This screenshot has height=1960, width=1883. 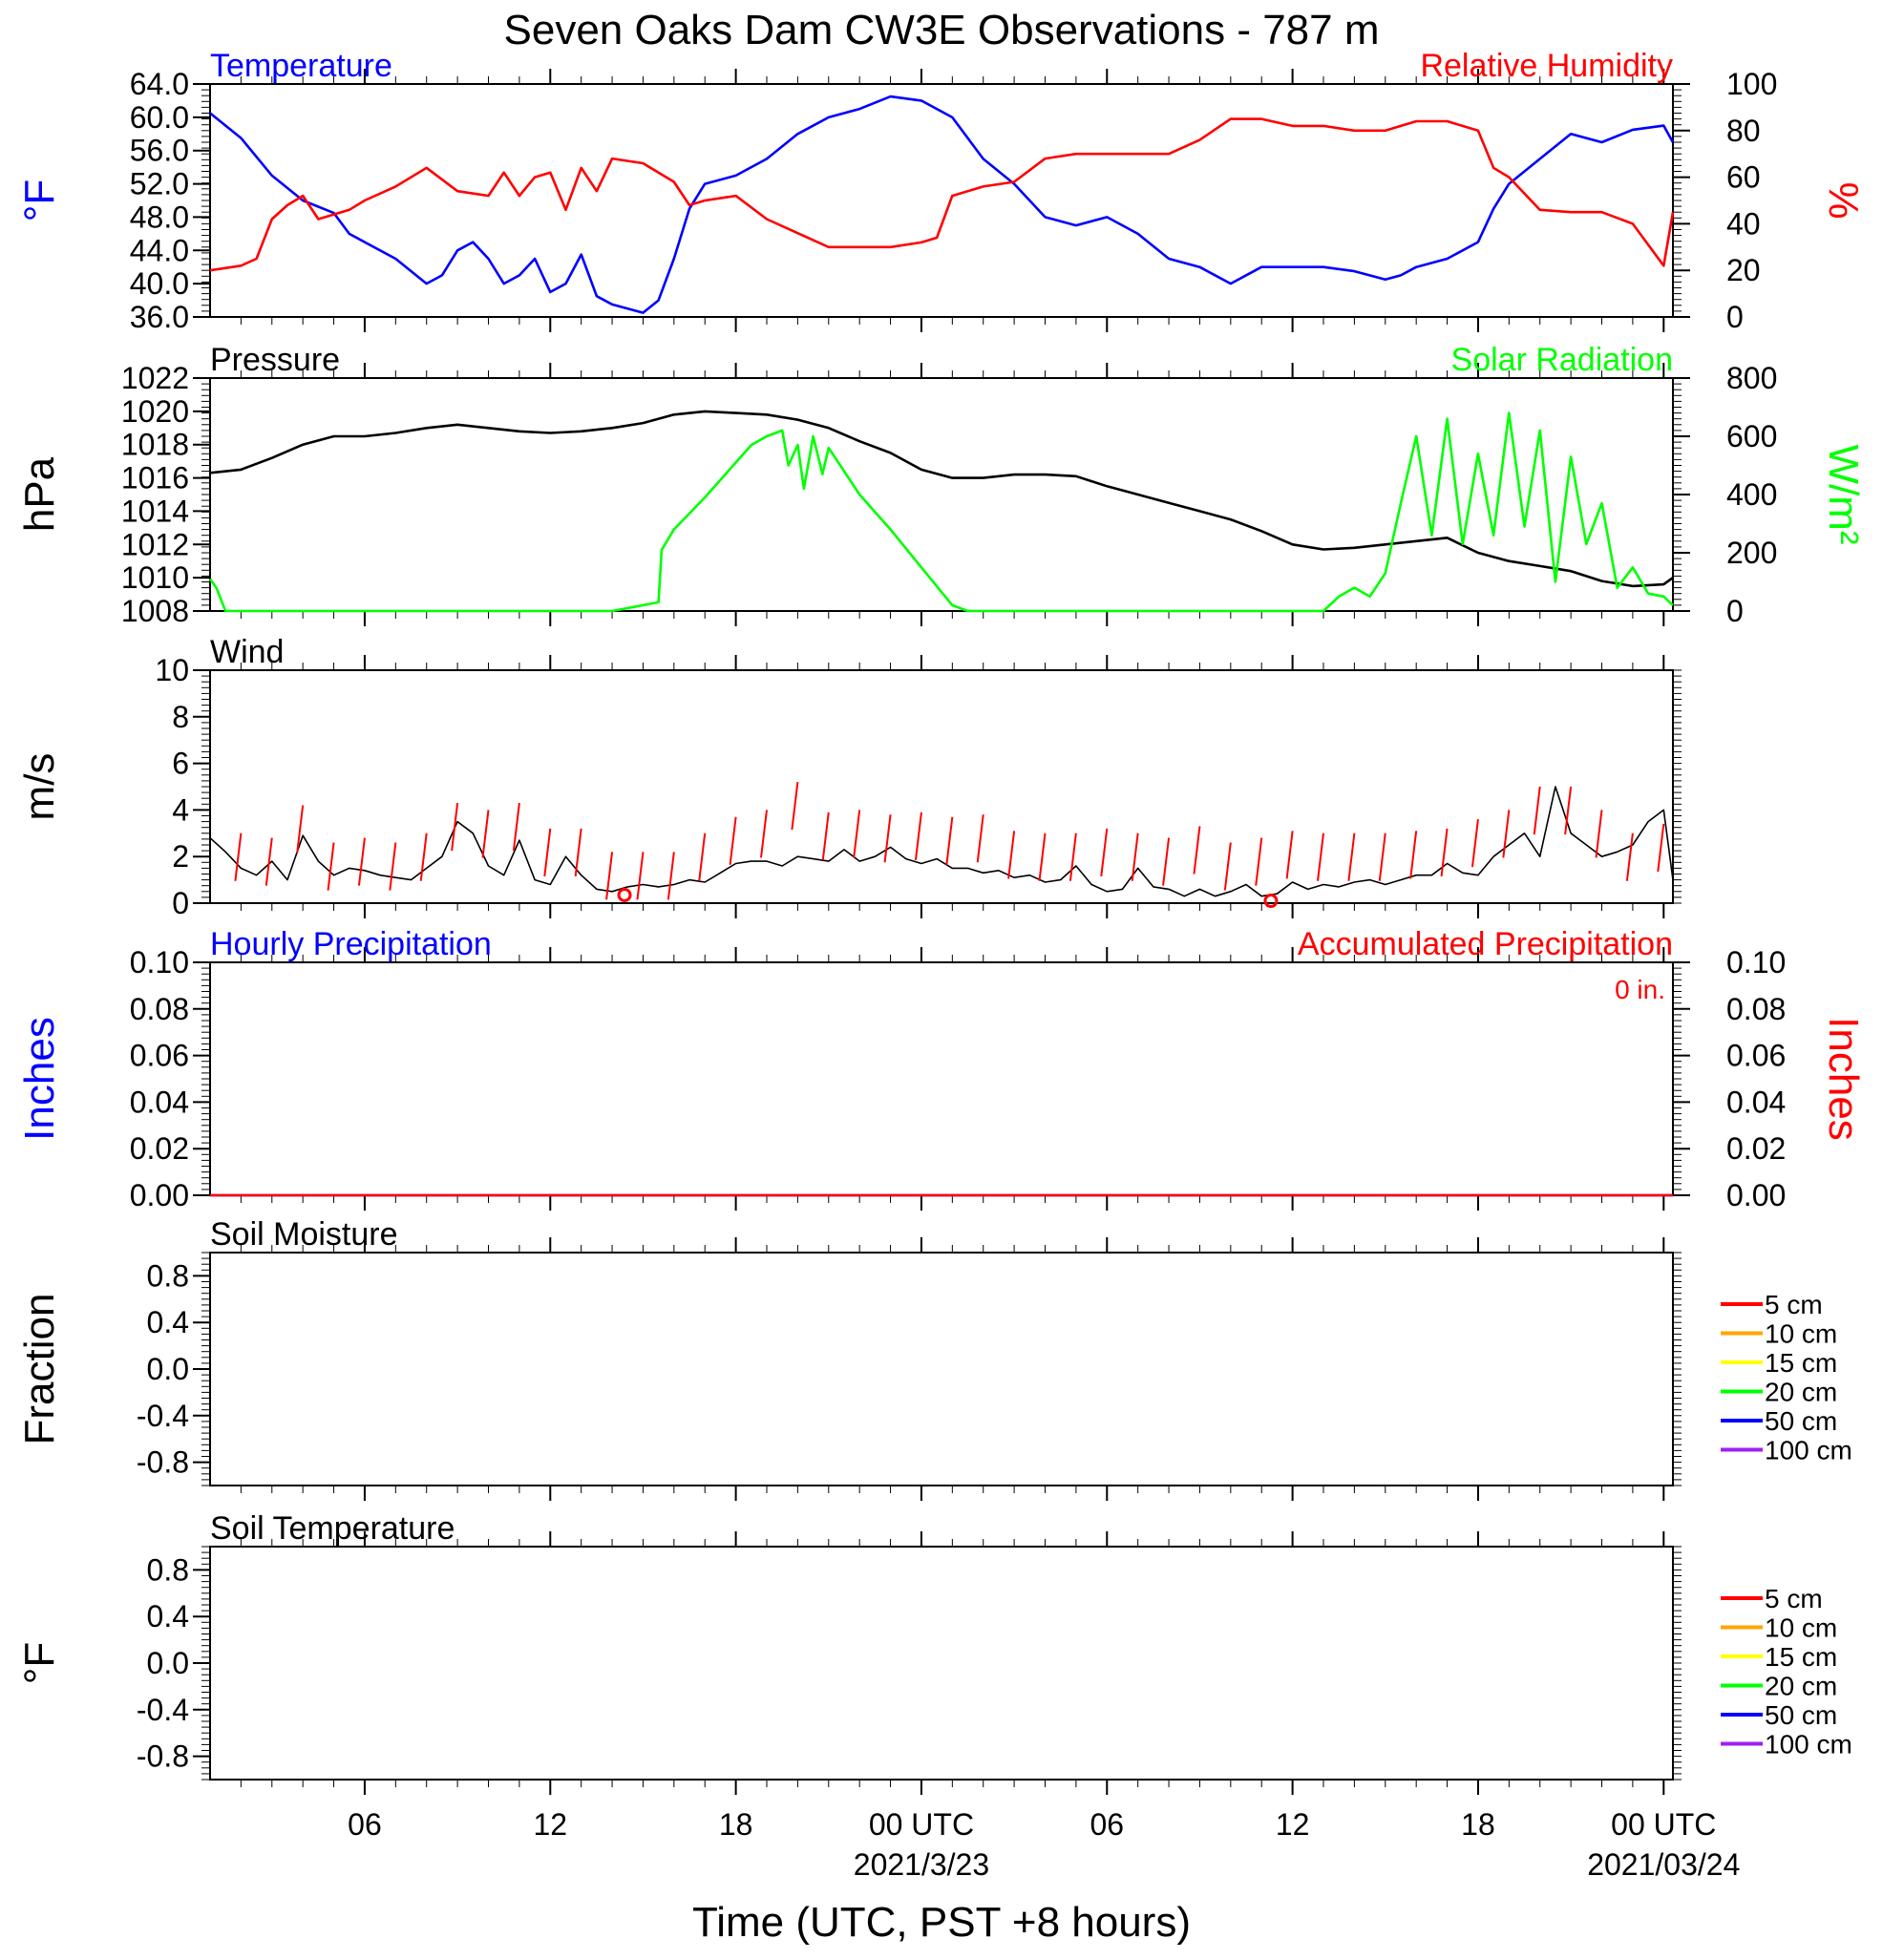 I want to click on panel-left-title: Hourly Precipitation, so click(x=351, y=944).